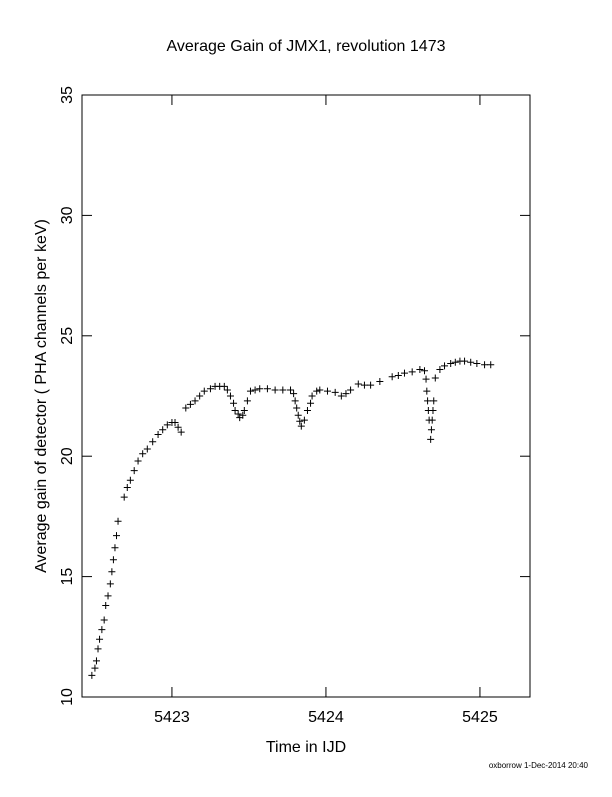 This screenshot has width=612, height=797. What do you see at coordinates (67, 95) in the screenshot?
I see `y-tick-label: 35` at bounding box center [67, 95].